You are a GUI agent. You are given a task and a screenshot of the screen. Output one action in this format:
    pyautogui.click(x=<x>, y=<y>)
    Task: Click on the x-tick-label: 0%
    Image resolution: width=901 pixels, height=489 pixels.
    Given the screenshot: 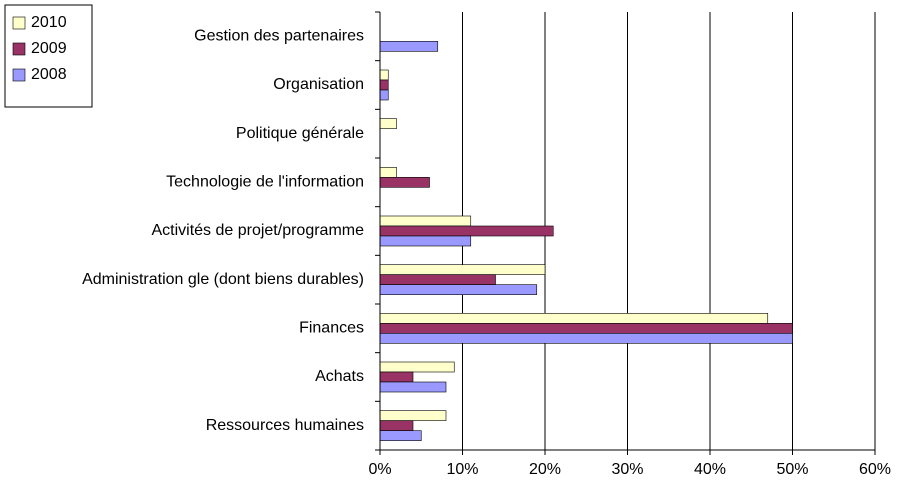 What is the action you would take?
    pyautogui.click(x=379, y=469)
    